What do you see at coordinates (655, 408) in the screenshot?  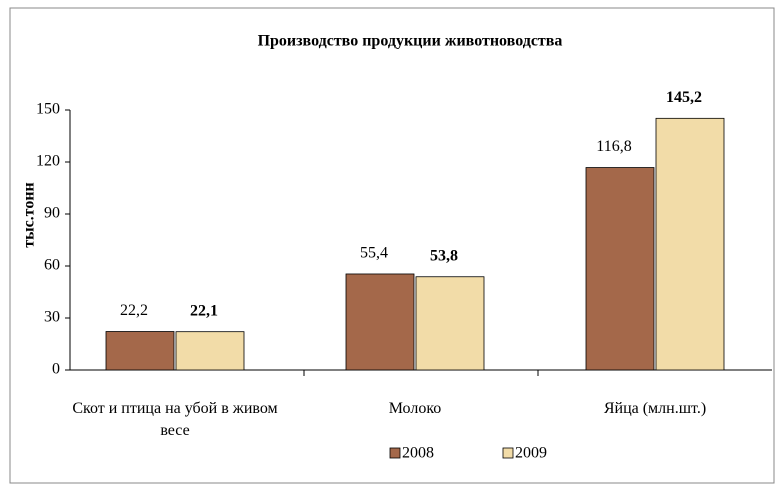 I see `x-tick-label: Яйца (млн.шт.)` at bounding box center [655, 408].